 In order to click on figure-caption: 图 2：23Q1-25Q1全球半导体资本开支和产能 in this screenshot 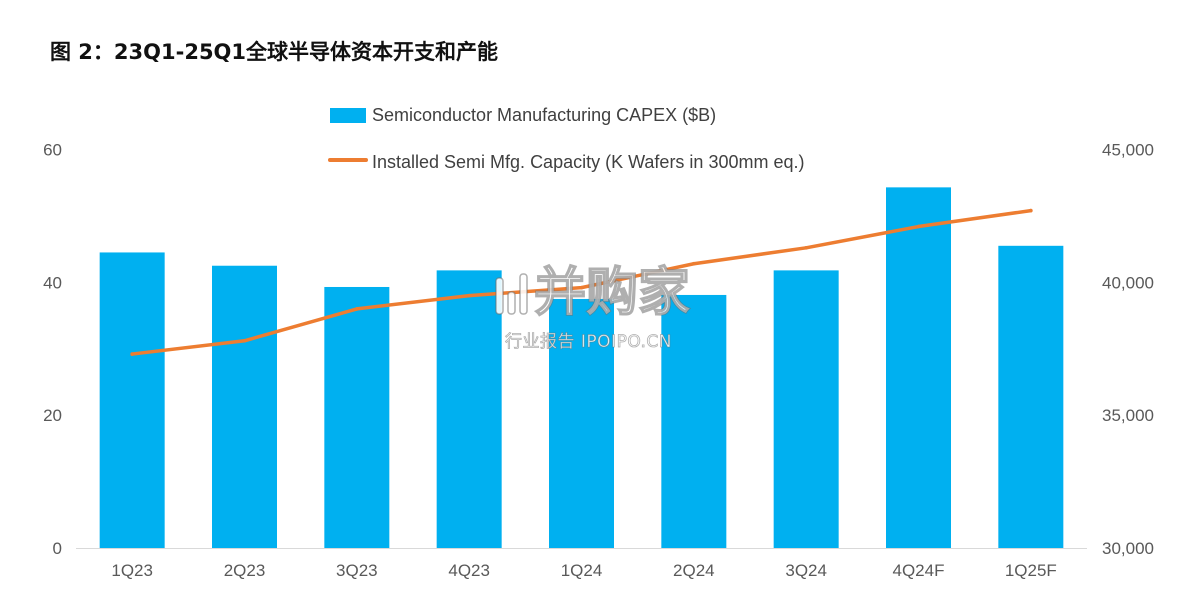, I will do `click(274, 52)`.